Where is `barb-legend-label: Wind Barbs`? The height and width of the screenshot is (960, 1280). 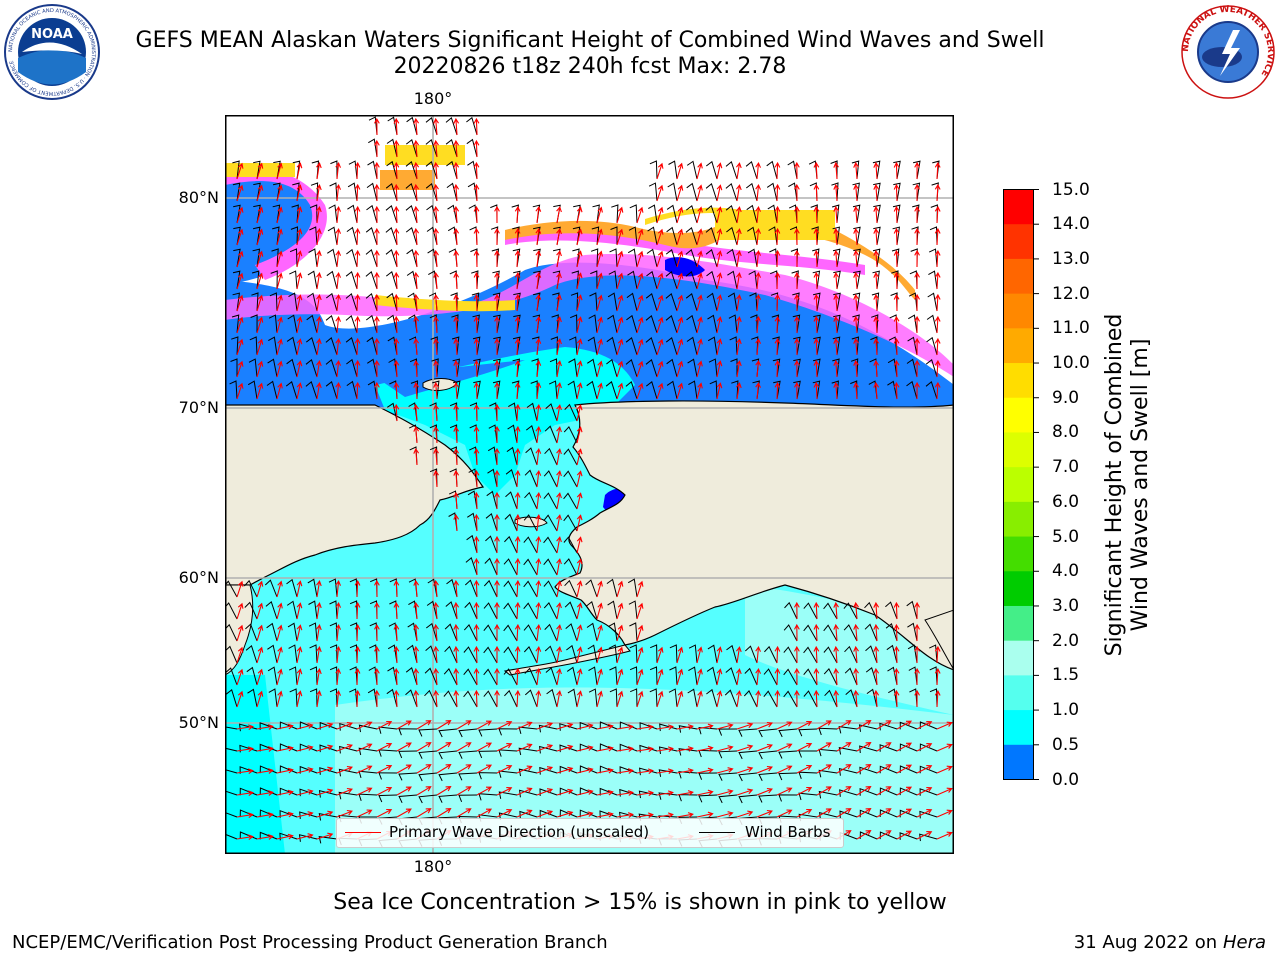
barb-legend-label: Wind Barbs is located at coordinates (788, 832).